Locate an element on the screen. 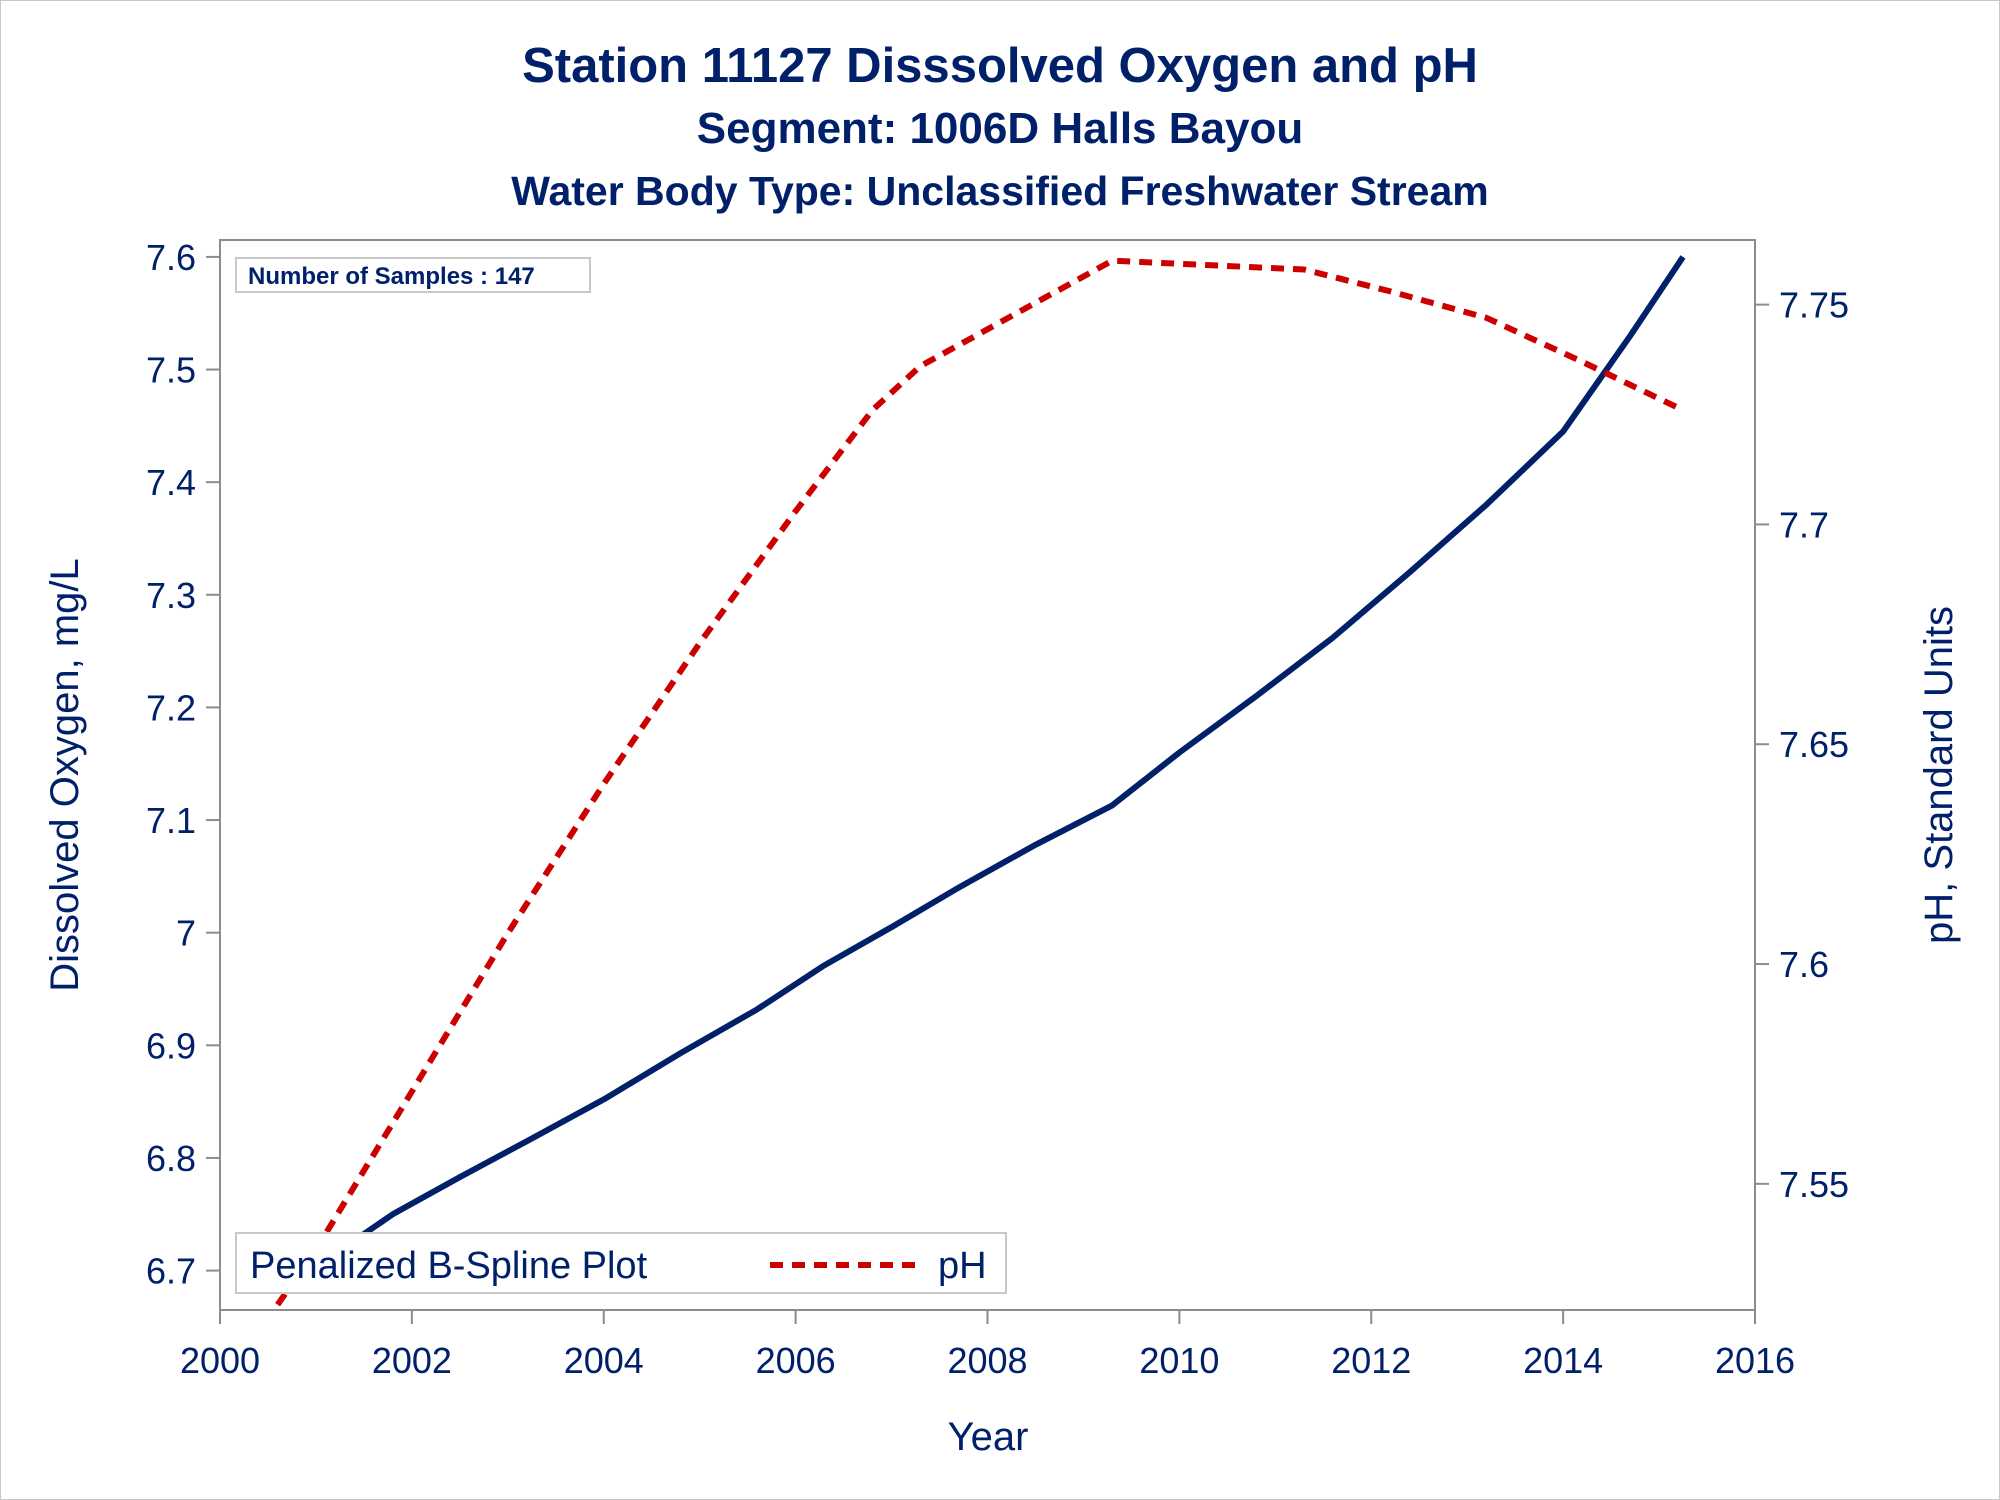  samples-inset-box is located at coordinates (413, 275).